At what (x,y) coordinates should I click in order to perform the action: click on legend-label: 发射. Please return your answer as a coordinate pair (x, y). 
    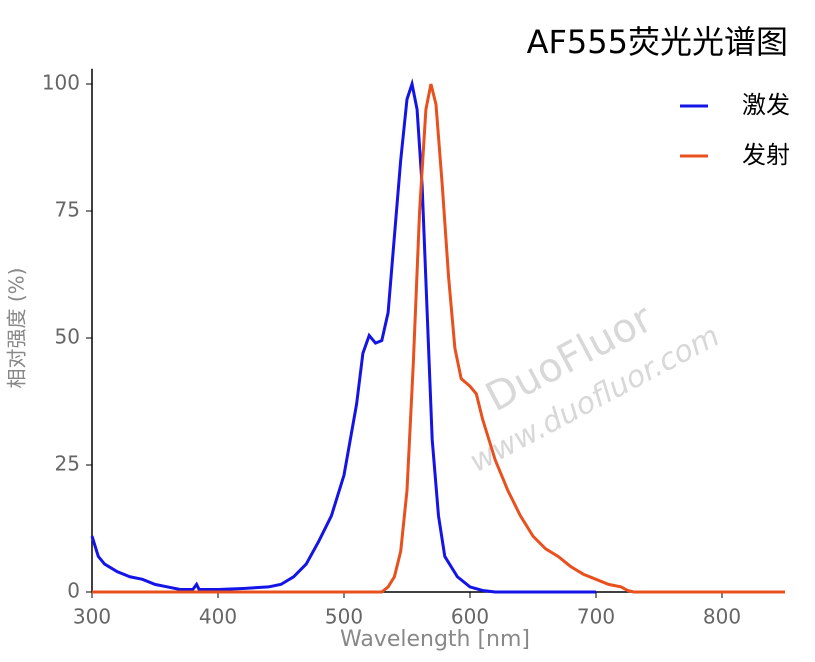
    Looking at the image, I should click on (766, 155).